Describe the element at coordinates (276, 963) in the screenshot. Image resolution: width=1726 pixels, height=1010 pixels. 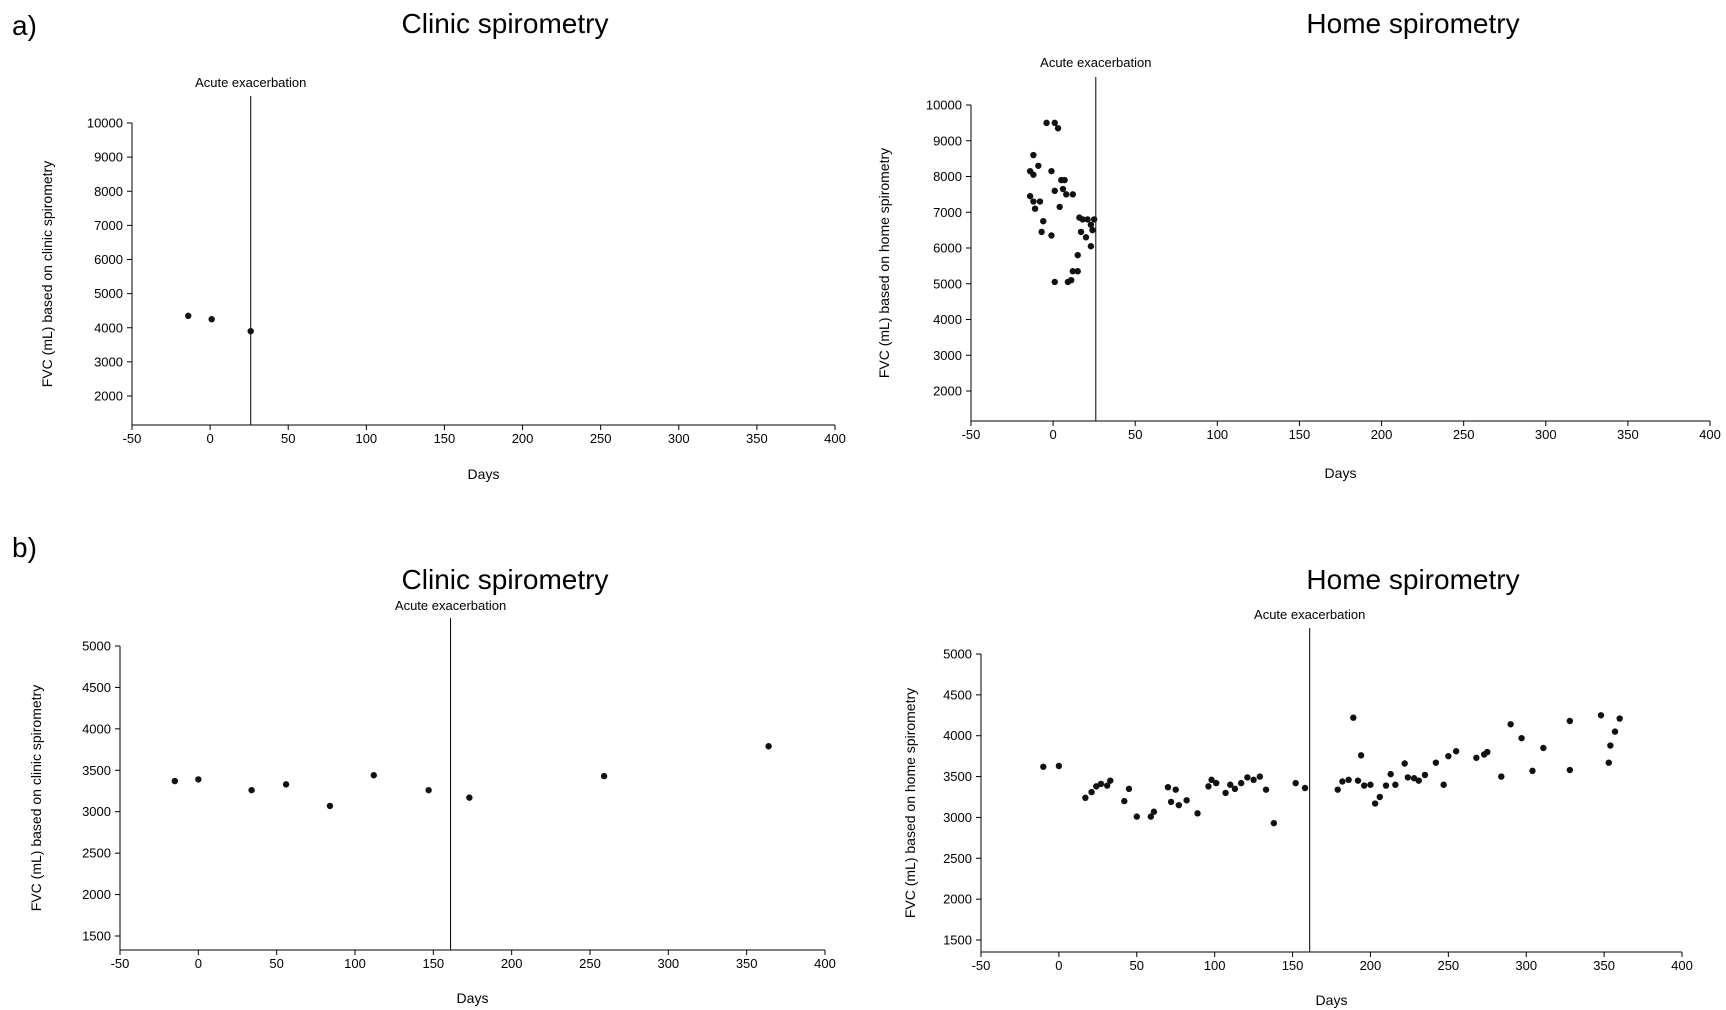
I see `x-tick-label: 50` at that location.